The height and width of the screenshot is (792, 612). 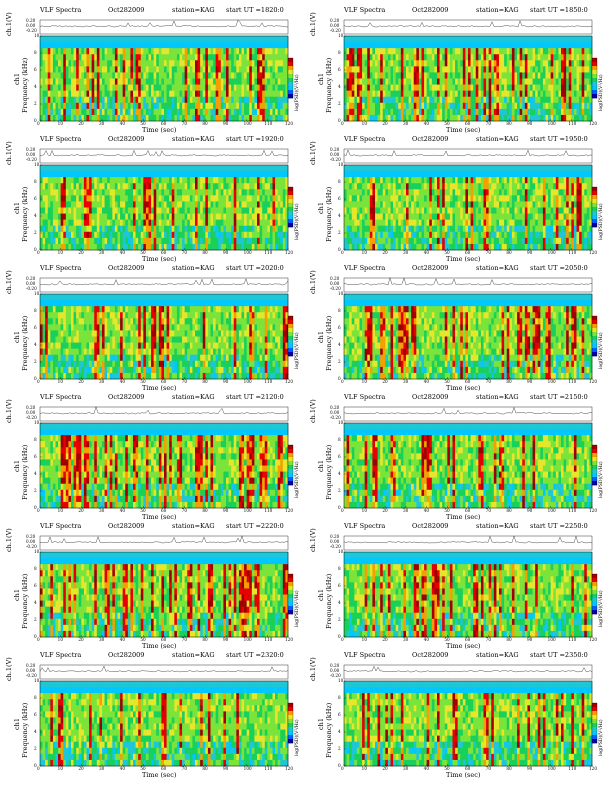 I want to click on x-tick-label: 70, so click(x=184, y=252).